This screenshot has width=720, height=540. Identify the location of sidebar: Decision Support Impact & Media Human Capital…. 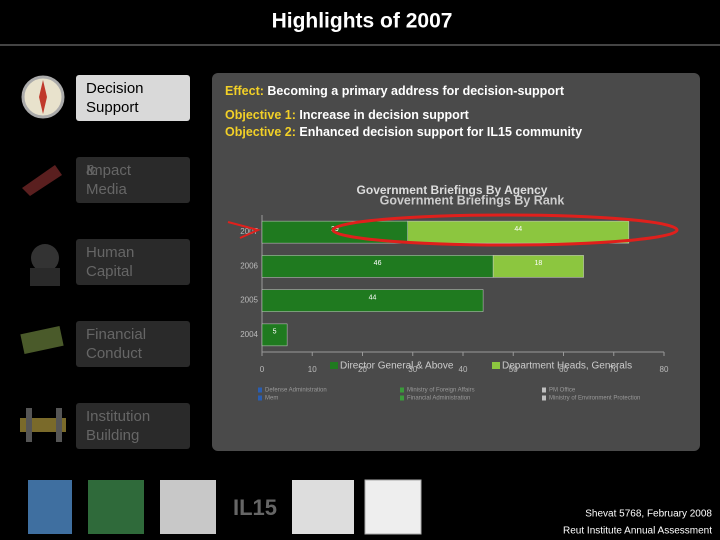
(133, 262).